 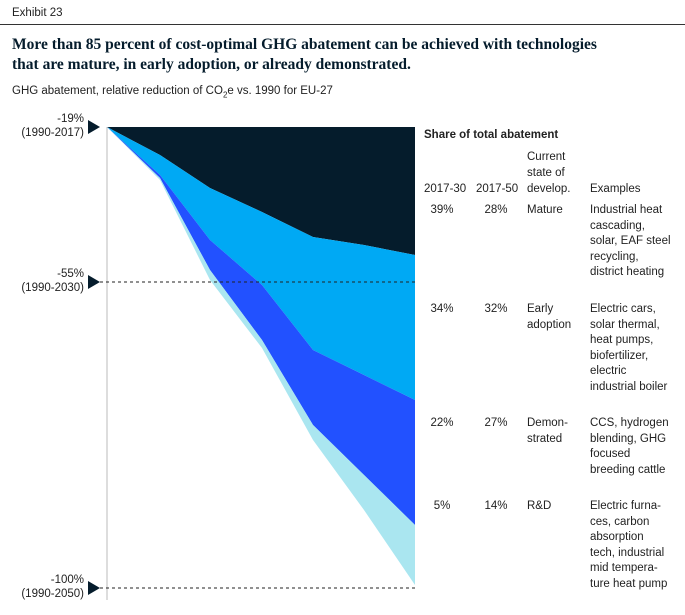 What do you see at coordinates (547, 423) in the screenshot?
I see `development-state: Demon-` at bounding box center [547, 423].